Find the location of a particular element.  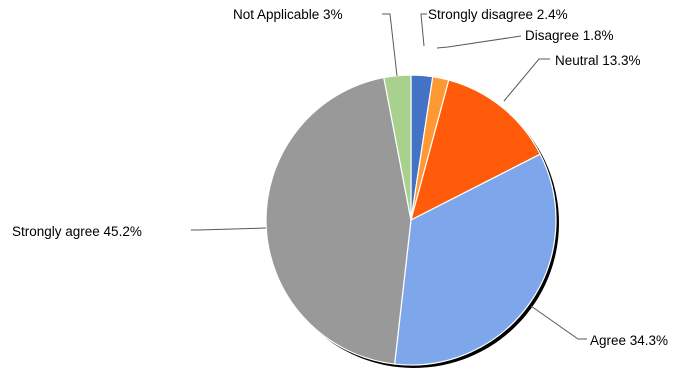

pie-slice-agree is located at coordinates (475, 259).